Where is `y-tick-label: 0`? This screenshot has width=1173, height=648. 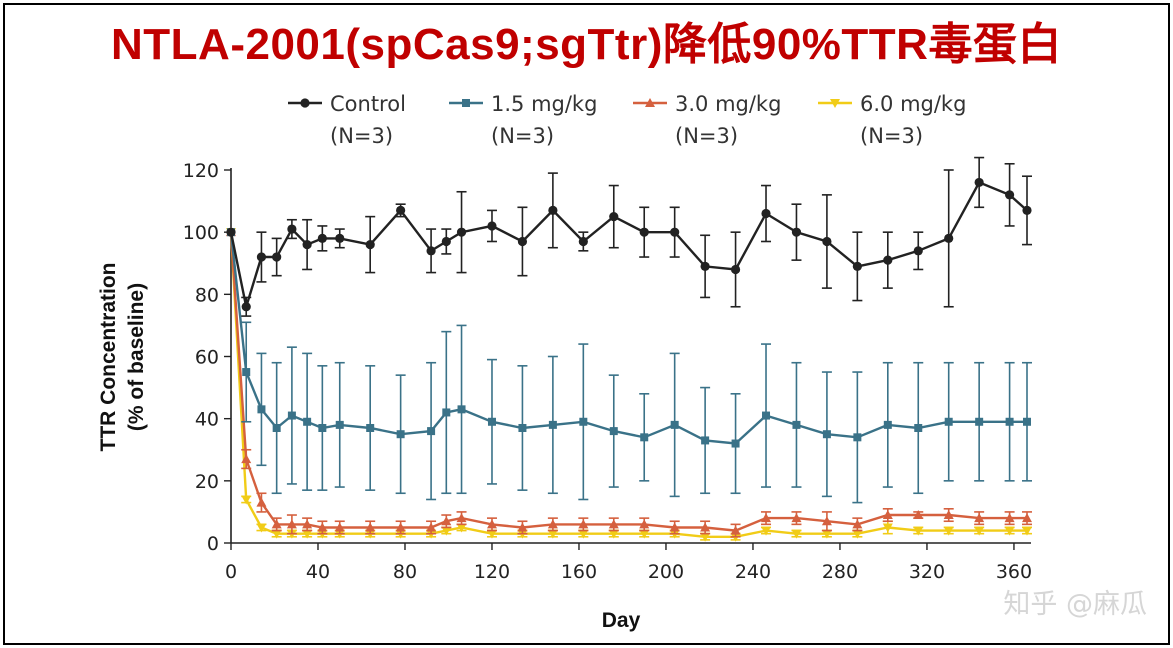 y-tick-label: 0 is located at coordinates (213, 544).